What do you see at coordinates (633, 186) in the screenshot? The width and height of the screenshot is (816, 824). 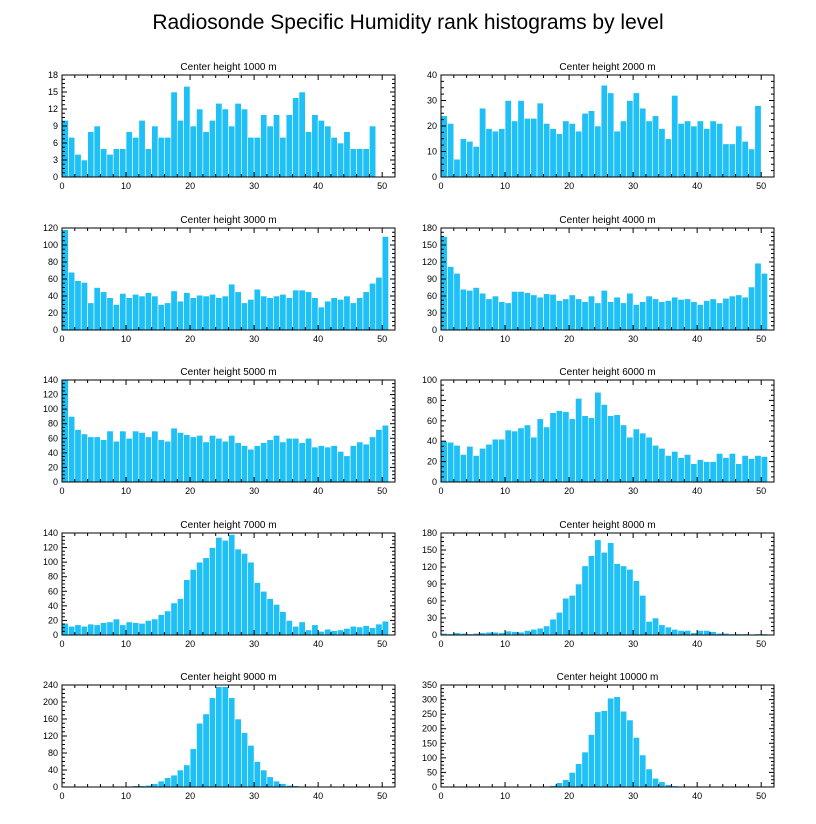 I see `x-tick-label: 30` at bounding box center [633, 186].